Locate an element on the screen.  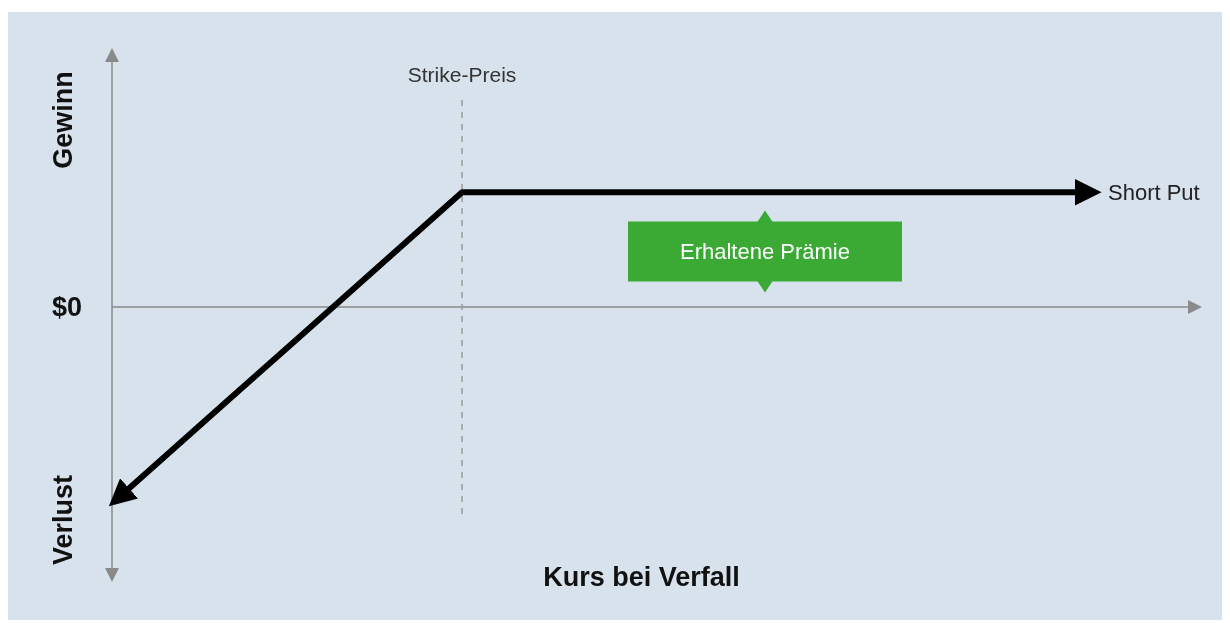
x-axis-title: Kurs bei Verfall is located at coordinates (641, 577).